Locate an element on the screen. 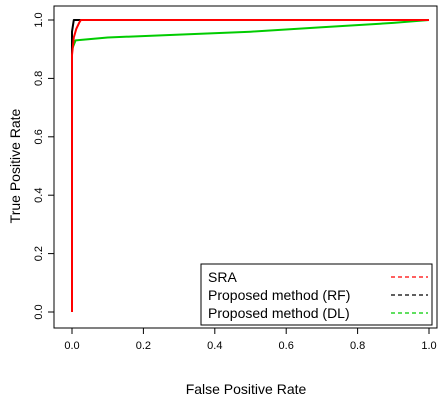 The image size is (438, 407). y-tick-label: 0.2 is located at coordinates (39, 253).